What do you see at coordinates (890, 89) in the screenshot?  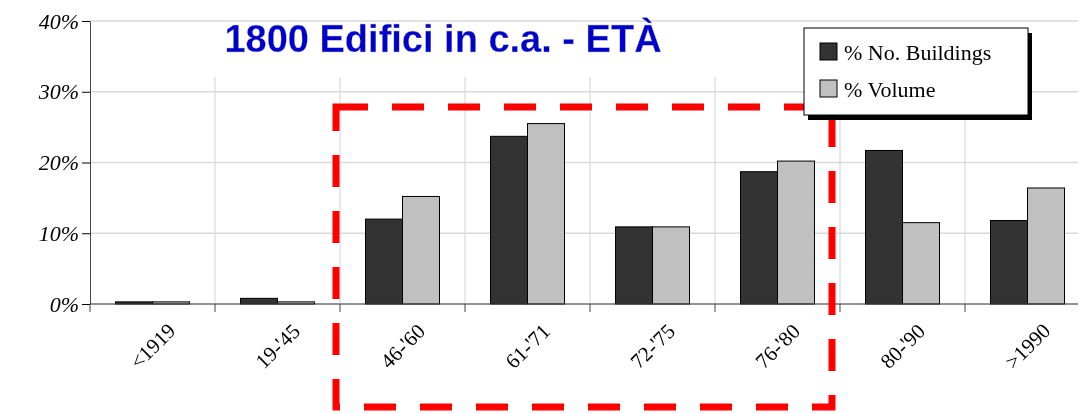 I see `legend-label: % Volume` at bounding box center [890, 89].